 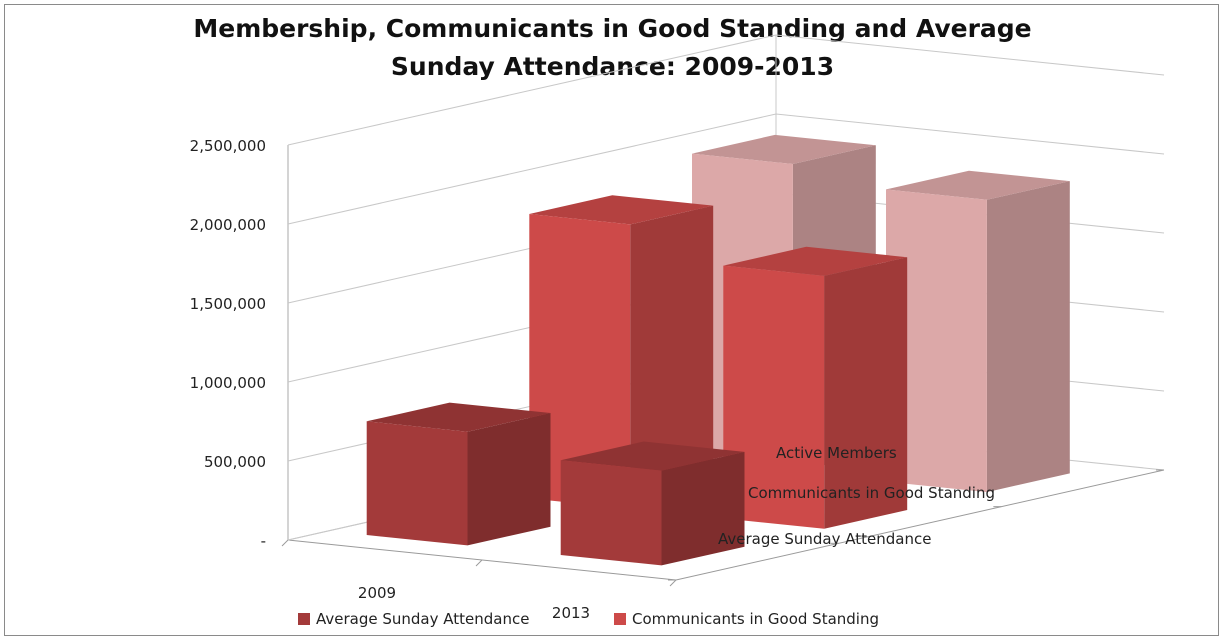 I want to click on axes, so click(x=722, y=528).